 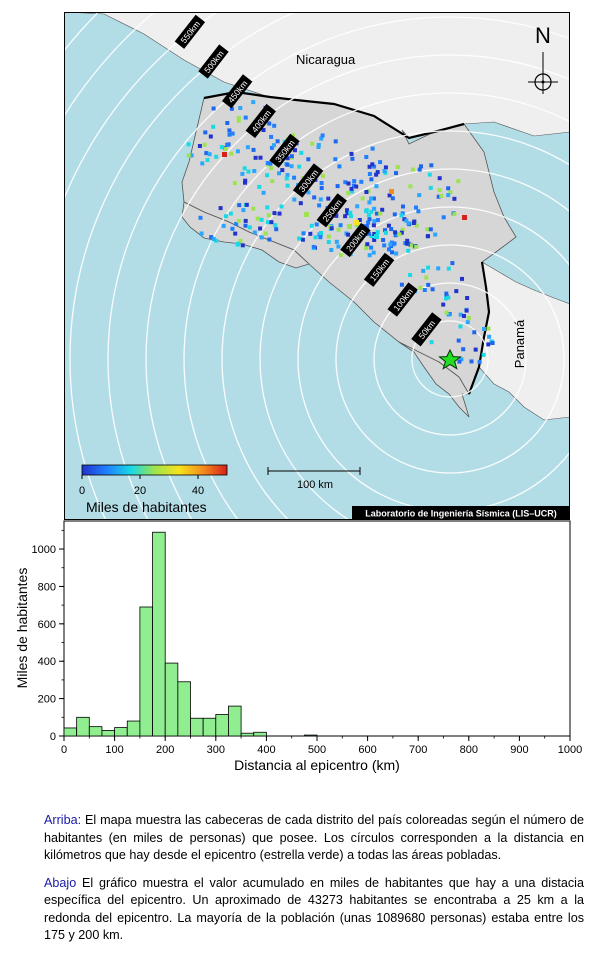 What do you see at coordinates (47, 700) in the screenshot?
I see `y-tick-label: 200` at bounding box center [47, 700].